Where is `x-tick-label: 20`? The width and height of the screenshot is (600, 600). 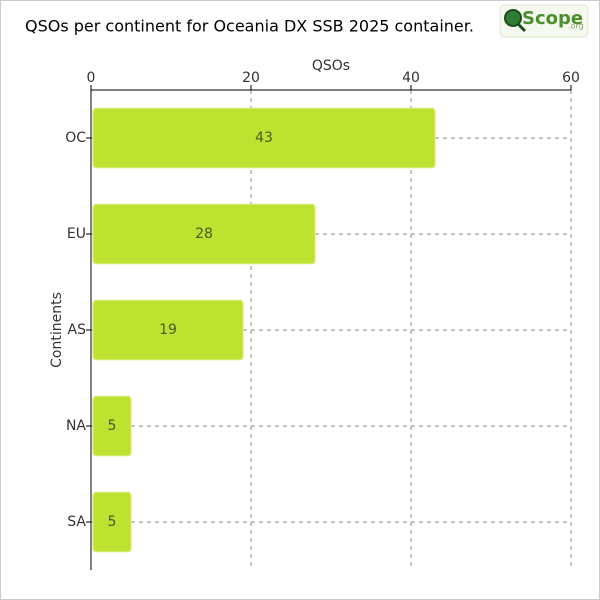
x-tick-label: 20 is located at coordinates (251, 78).